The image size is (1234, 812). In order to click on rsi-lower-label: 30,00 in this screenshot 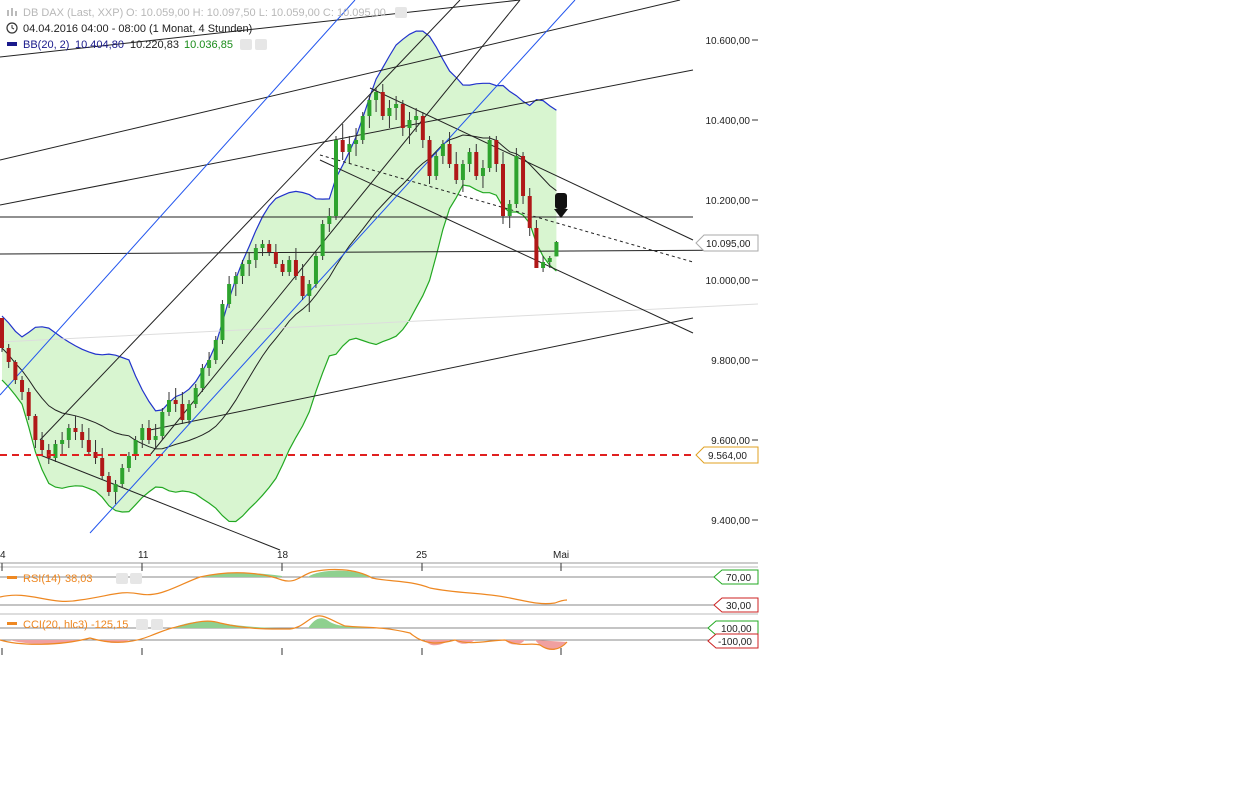, I will do `click(738, 606)`.